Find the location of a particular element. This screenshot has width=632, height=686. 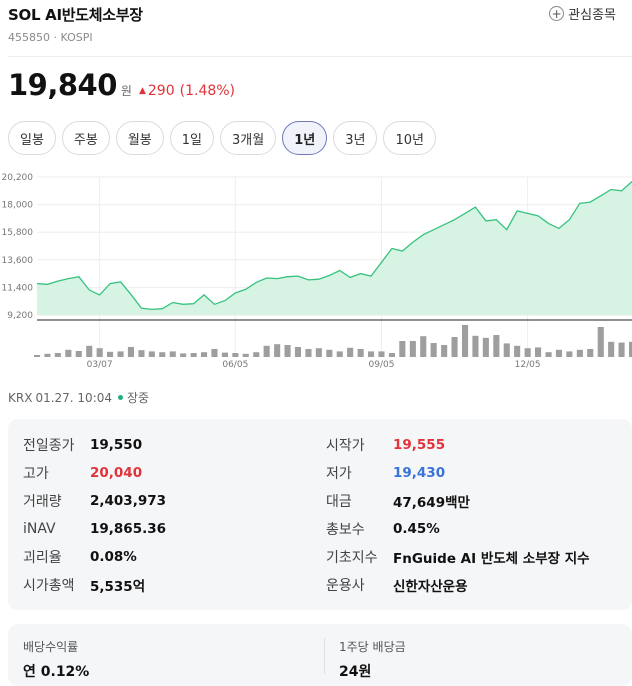

info-label: iNAV is located at coordinates (39, 529).